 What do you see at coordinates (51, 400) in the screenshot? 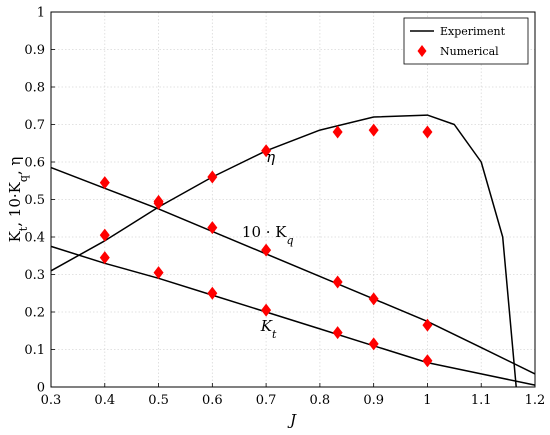
I see `x-tick-label: 0.3` at bounding box center [51, 400].